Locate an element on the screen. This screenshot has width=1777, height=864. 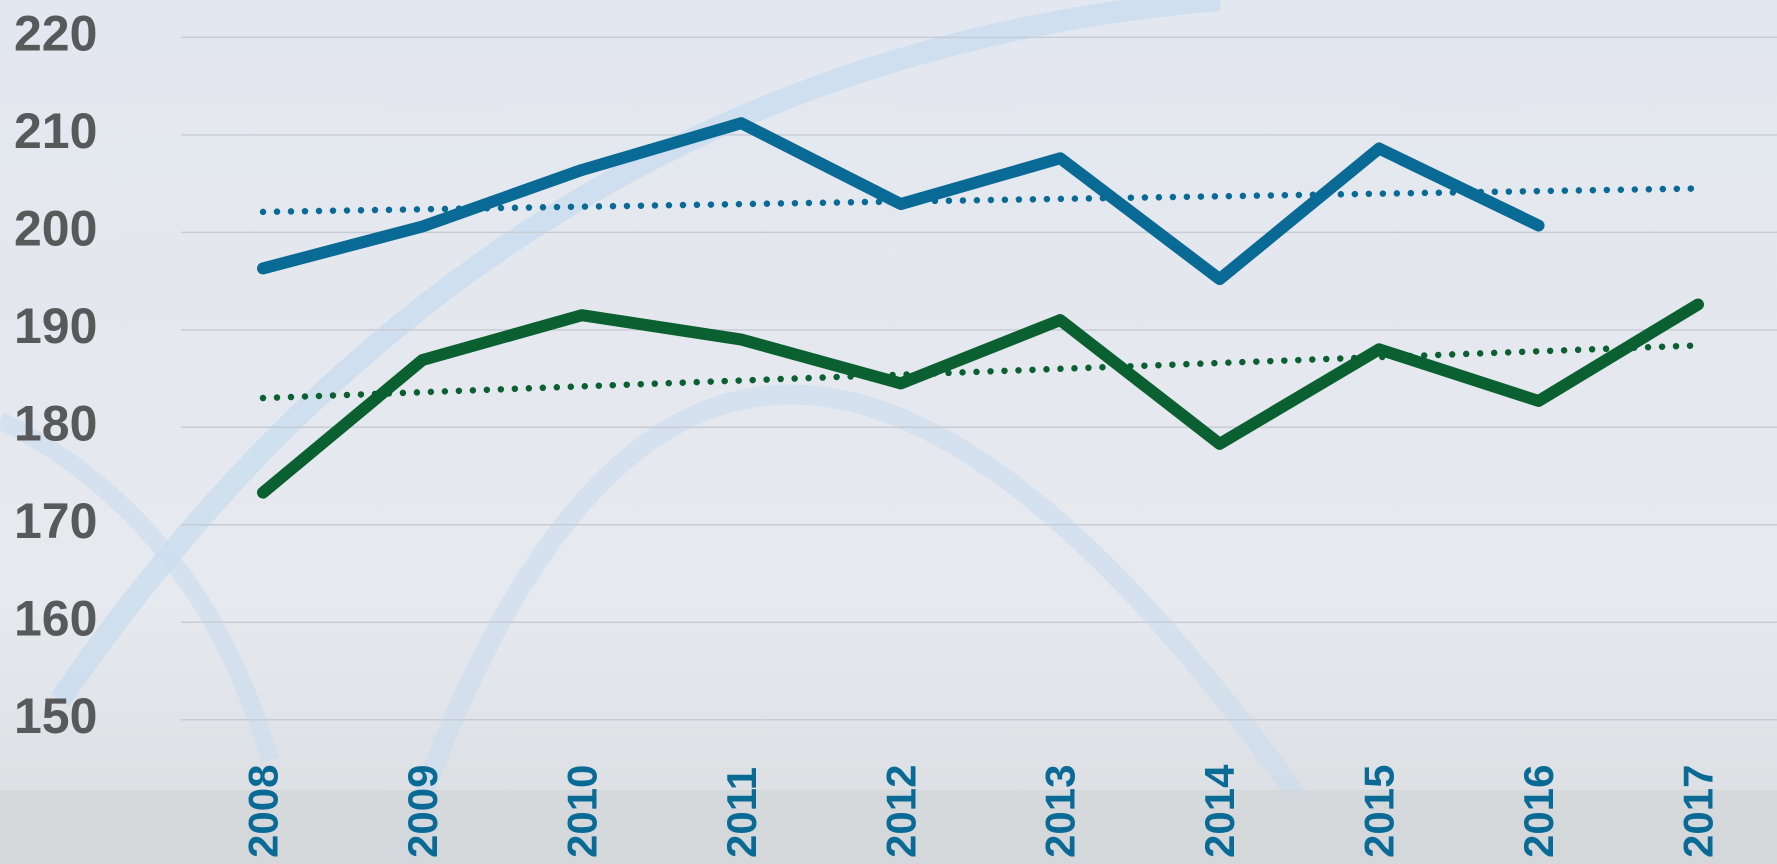
background-ground is located at coordinates (888, 827).